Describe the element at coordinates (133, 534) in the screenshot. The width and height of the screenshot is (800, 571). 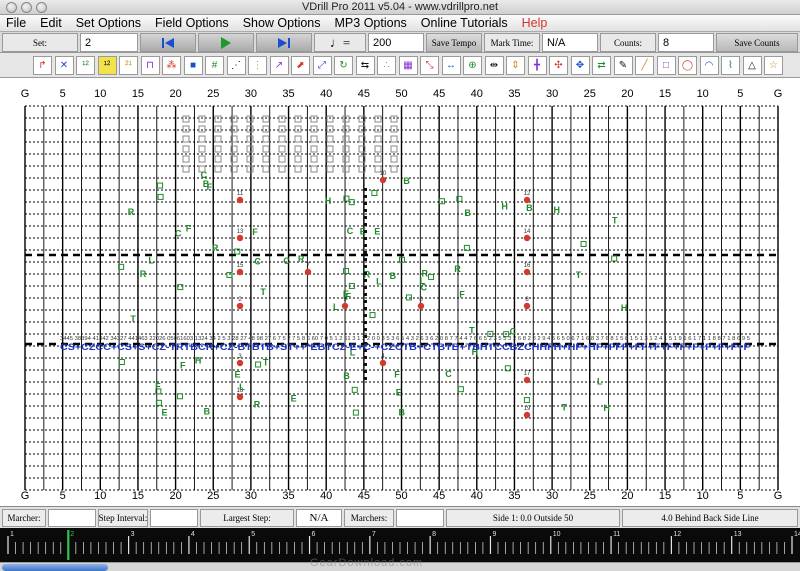
I see `timeline-set-label: 3` at that location.